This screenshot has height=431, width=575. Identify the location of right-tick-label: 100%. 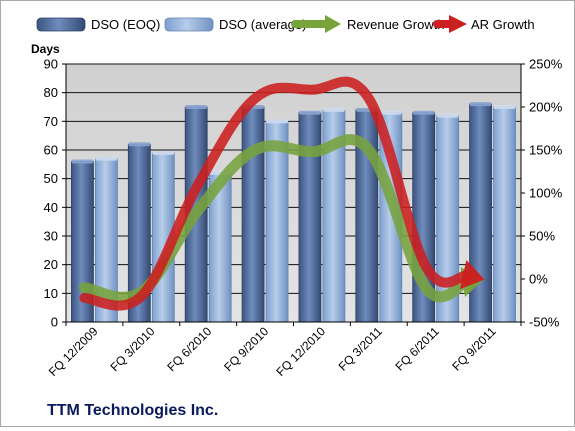
(546, 193).